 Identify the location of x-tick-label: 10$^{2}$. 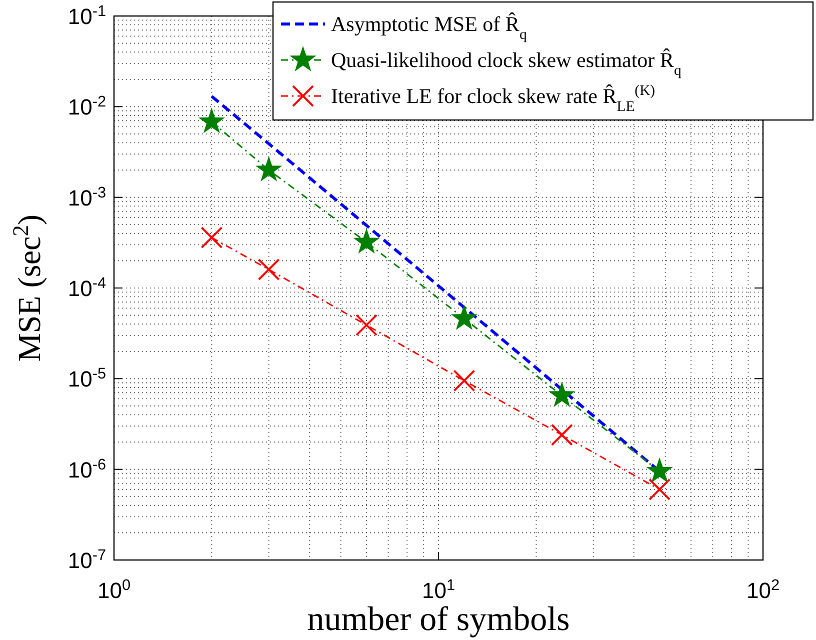
(763, 589).